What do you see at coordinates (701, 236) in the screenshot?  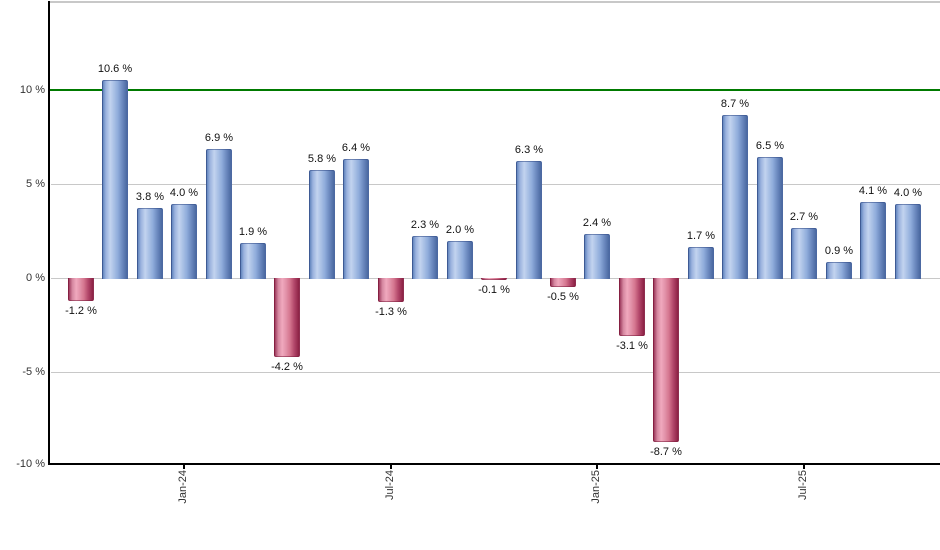 I see `bar-value-label: 1.7 %` at bounding box center [701, 236].